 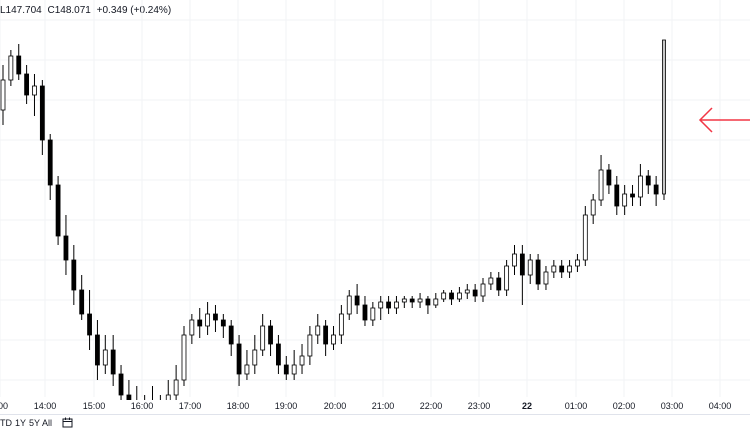 What do you see at coordinates (190, 406) in the screenshot?
I see `x-tick-label: 17:00` at bounding box center [190, 406].